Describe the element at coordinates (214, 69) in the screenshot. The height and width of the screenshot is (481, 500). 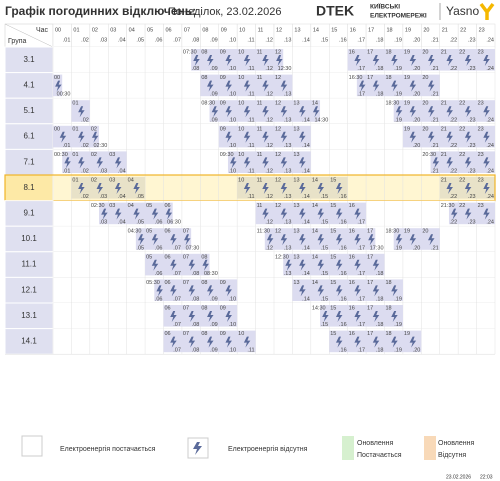
I see `cell-to: .09` at that location.